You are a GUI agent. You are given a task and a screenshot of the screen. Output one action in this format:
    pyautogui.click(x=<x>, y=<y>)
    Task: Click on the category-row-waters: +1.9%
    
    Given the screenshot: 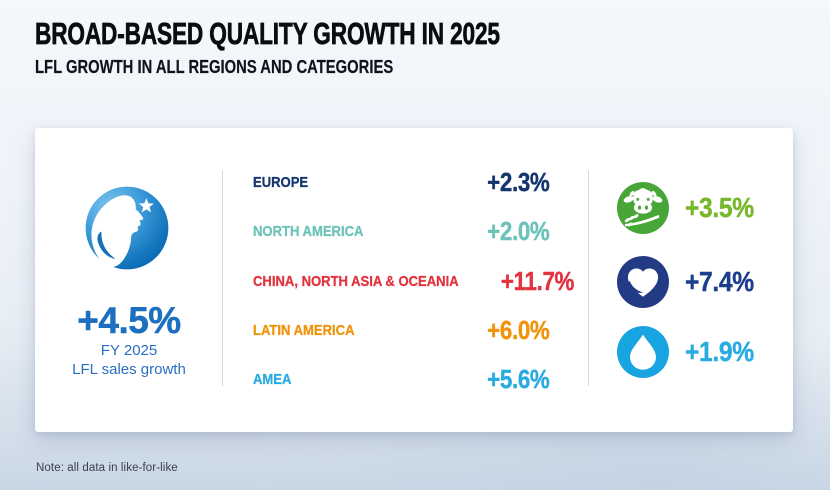 What is the action you would take?
    pyautogui.click(x=690, y=352)
    